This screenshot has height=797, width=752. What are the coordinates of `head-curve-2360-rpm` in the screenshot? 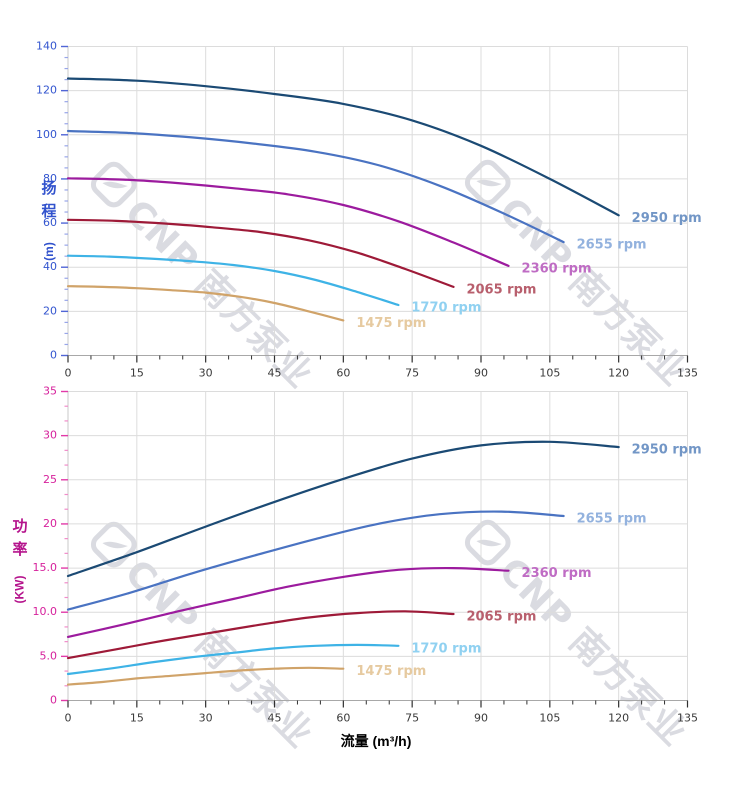 It's located at (288, 222).